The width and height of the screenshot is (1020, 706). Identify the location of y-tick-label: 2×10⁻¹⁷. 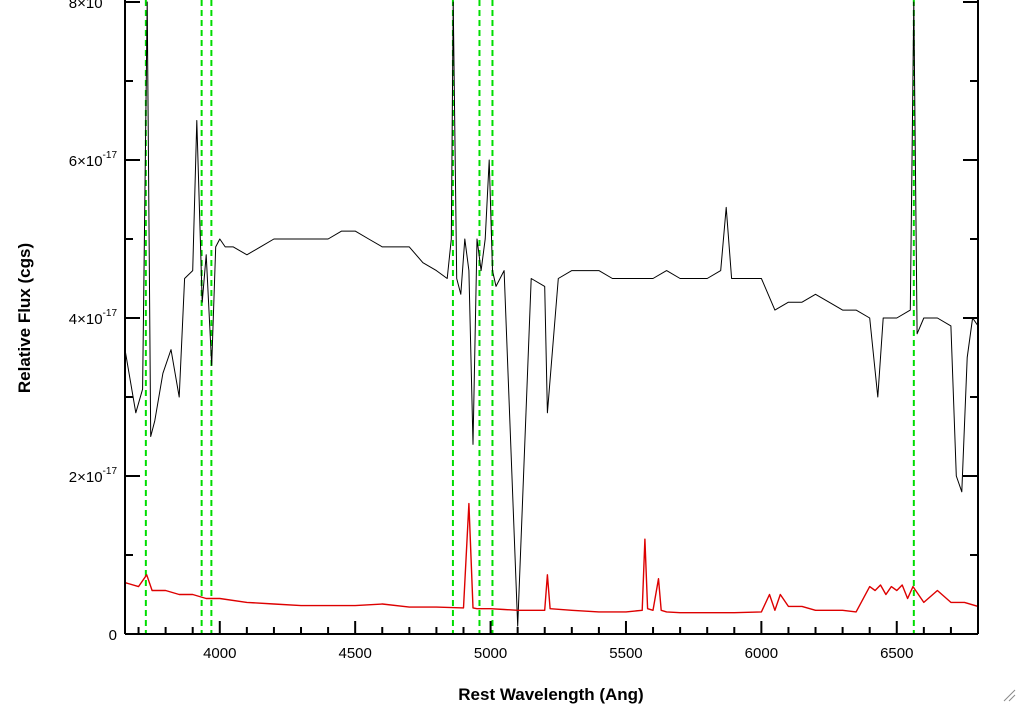
(93, 476).